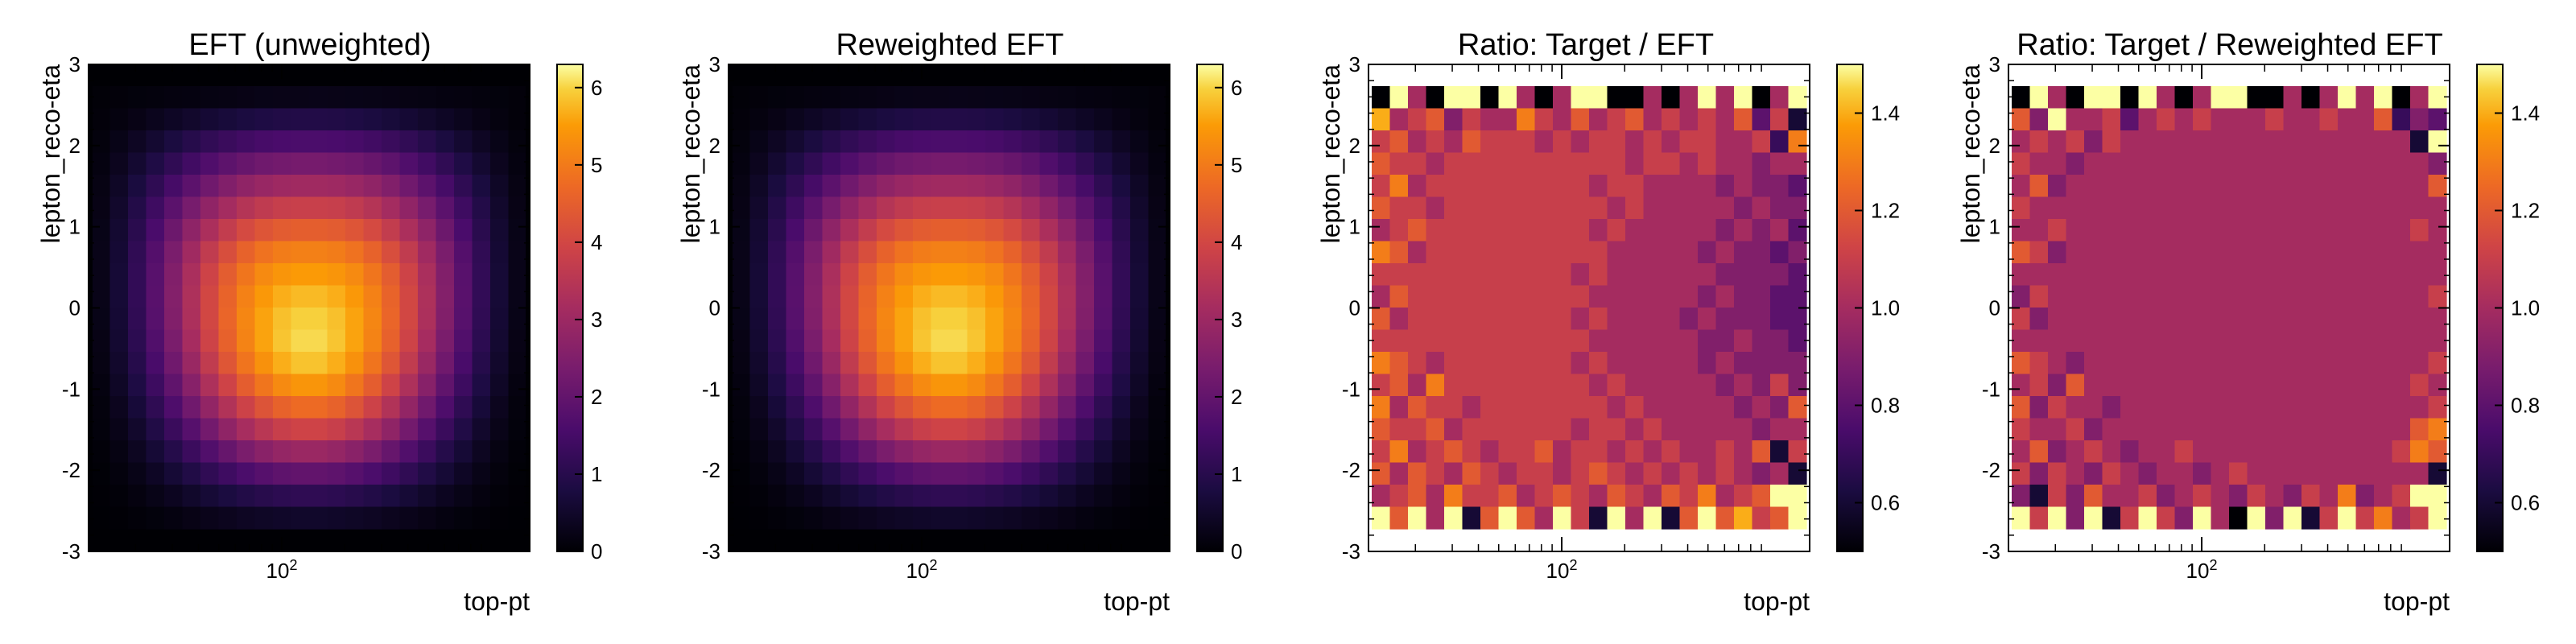 The width and height of the screenshot is (2576, 644). What do you see at coordinates (949, 75) in the screenshot?
I see `heatmap-empty-band` at bounding box center [949, 75].